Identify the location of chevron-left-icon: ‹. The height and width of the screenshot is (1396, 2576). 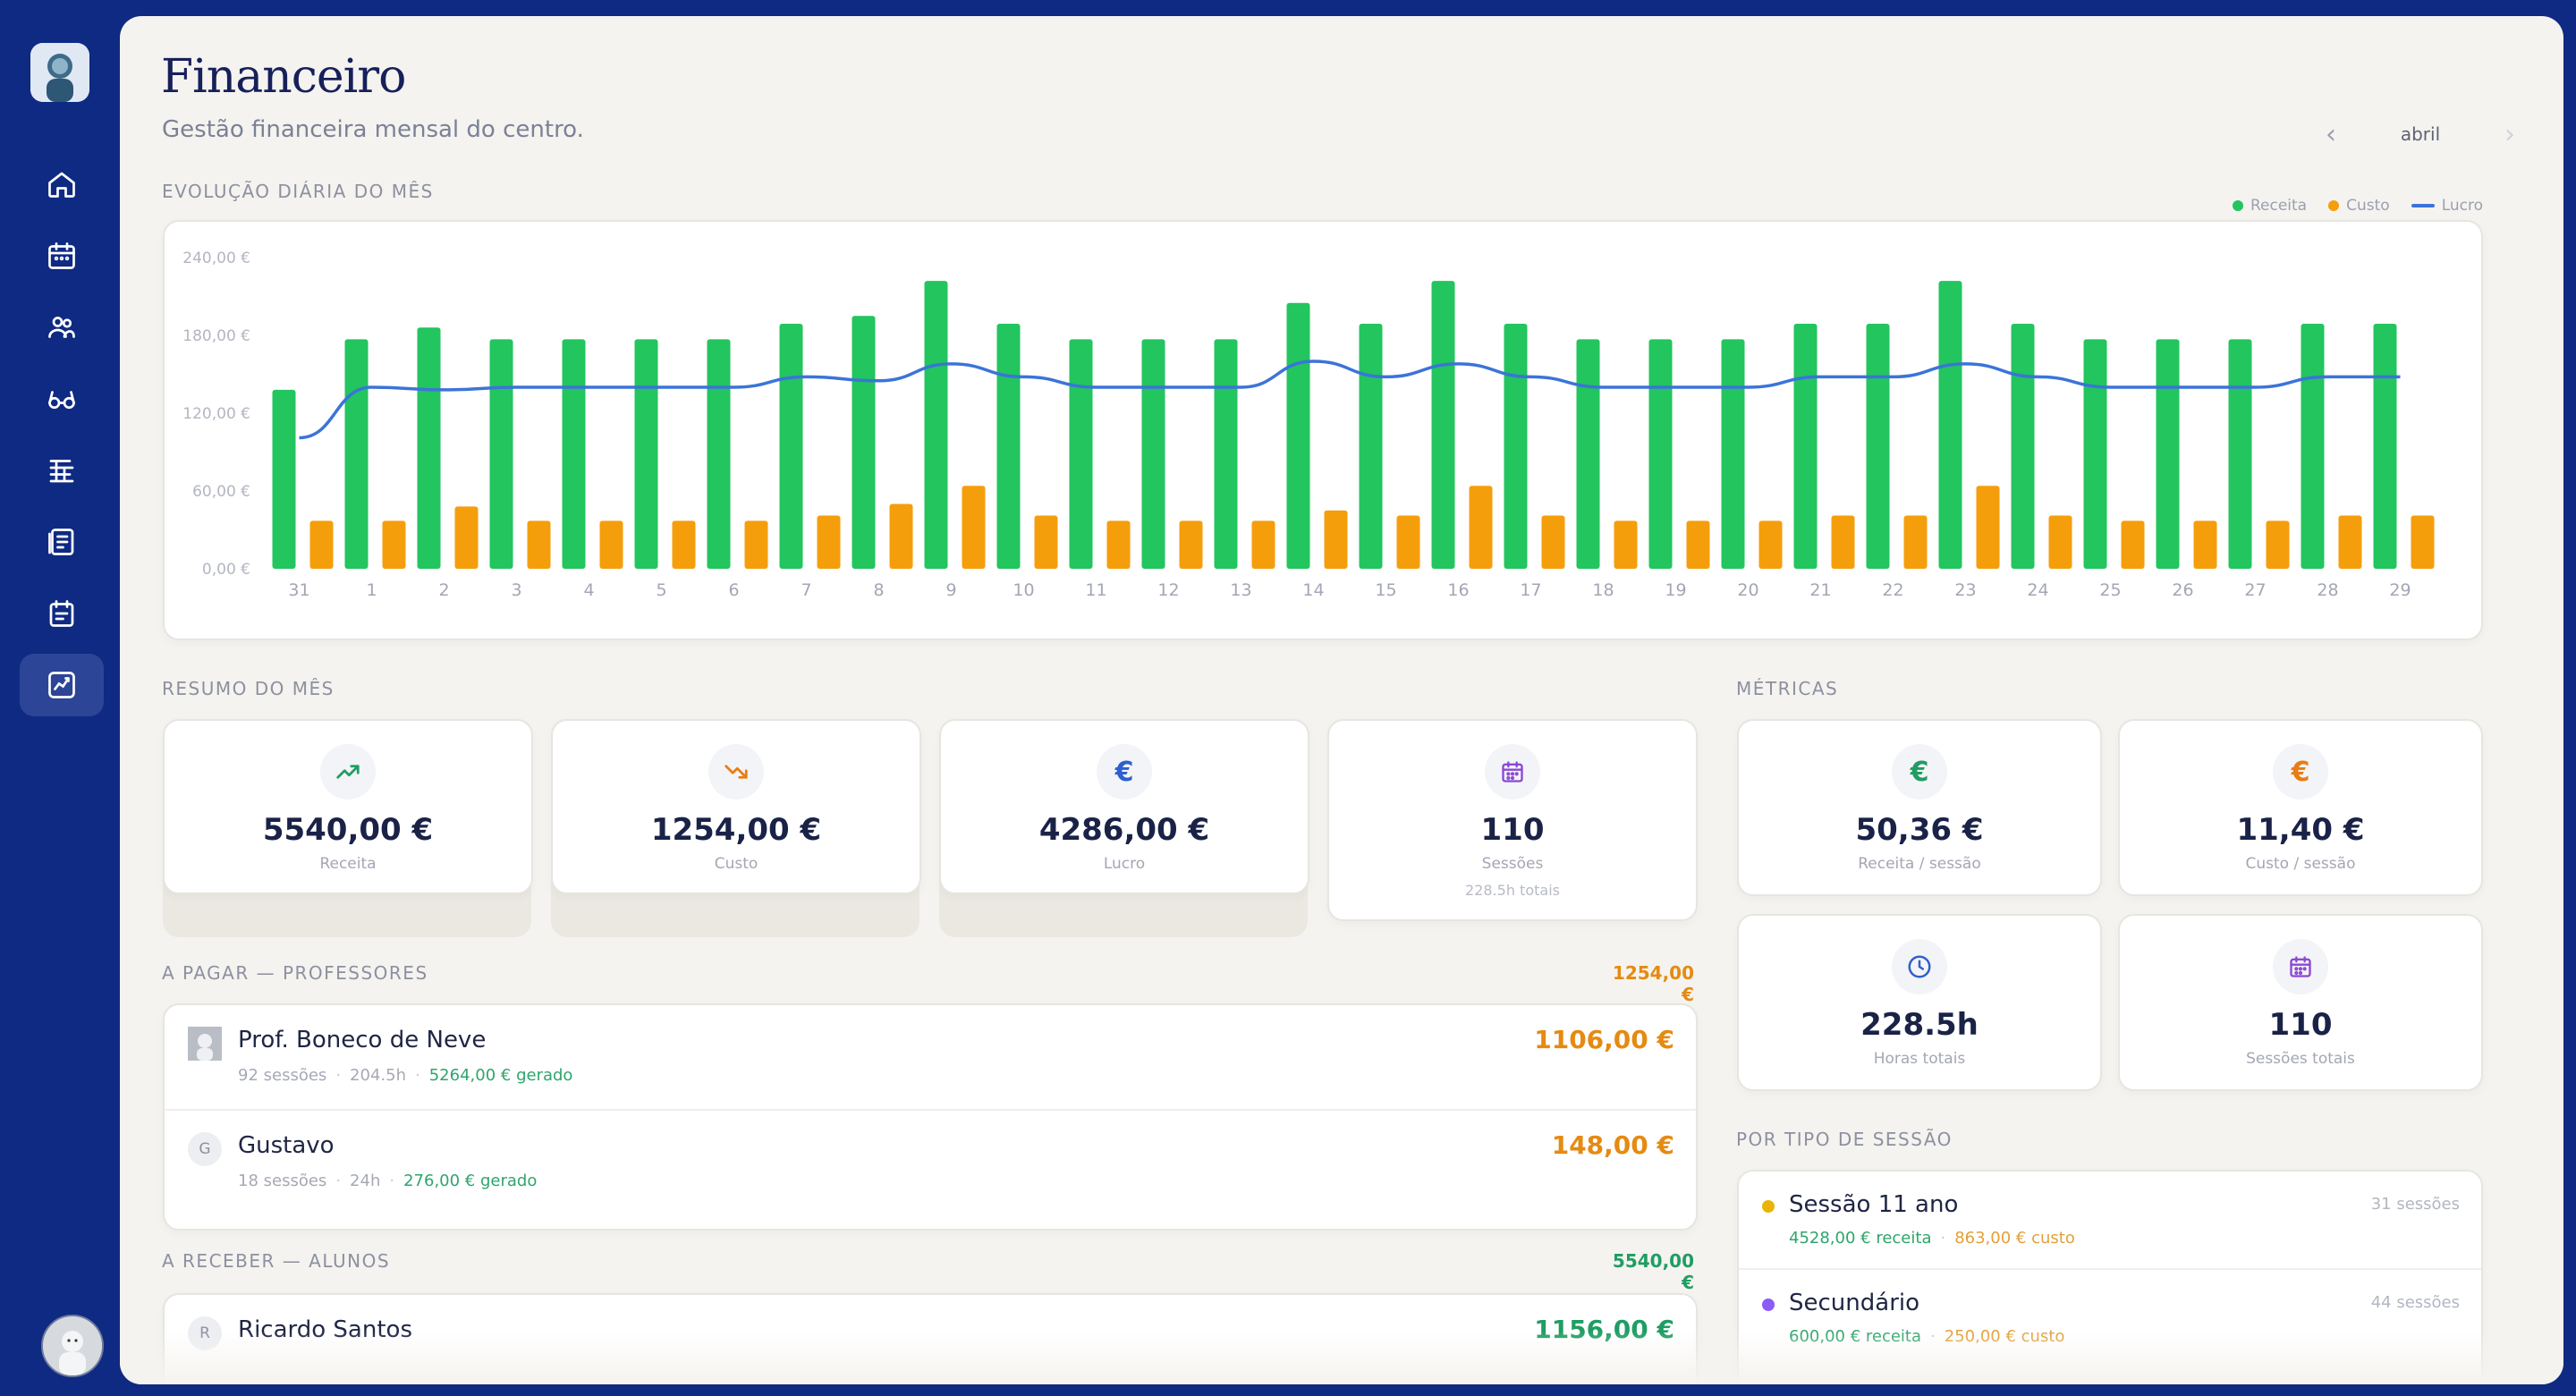
(2331, 134).